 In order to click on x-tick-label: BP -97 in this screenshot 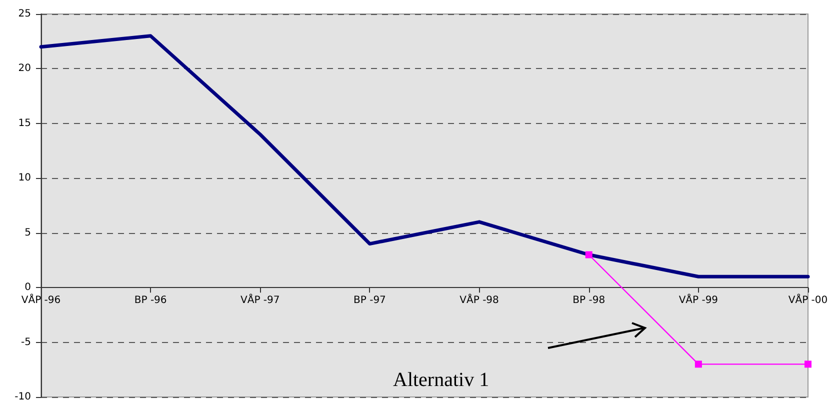, I will do `click(370, 300)`.